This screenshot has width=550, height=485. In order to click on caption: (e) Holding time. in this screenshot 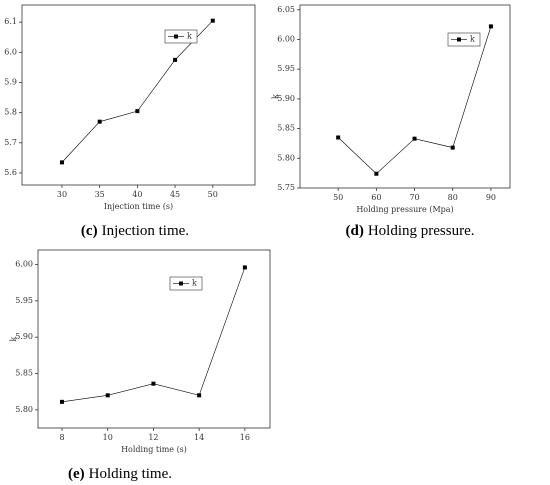, I will do `click(120, 474)`.